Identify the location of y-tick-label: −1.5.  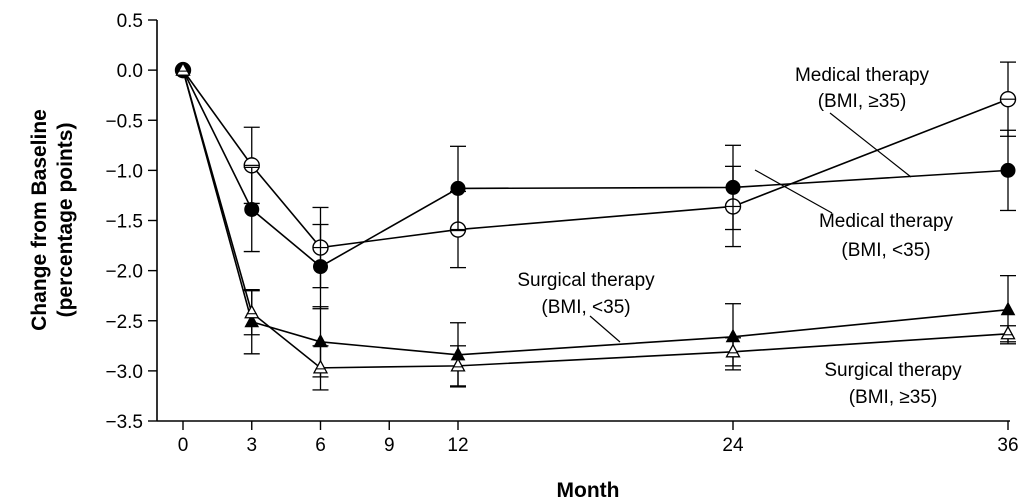
(124, 222).